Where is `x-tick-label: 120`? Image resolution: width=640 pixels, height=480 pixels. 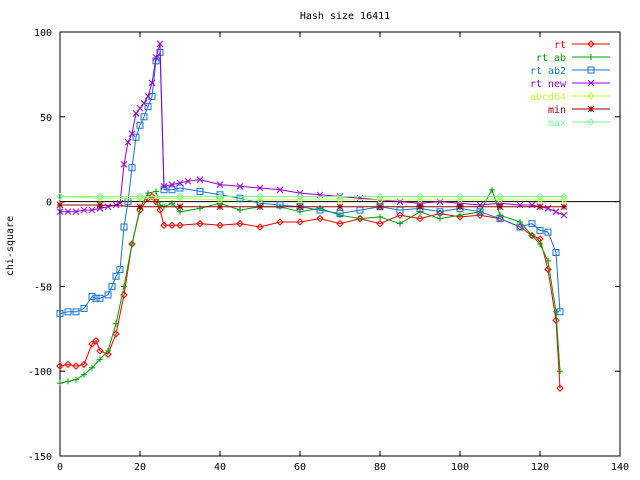
x-tick-label: 120 is located at coordinates (540, 467).